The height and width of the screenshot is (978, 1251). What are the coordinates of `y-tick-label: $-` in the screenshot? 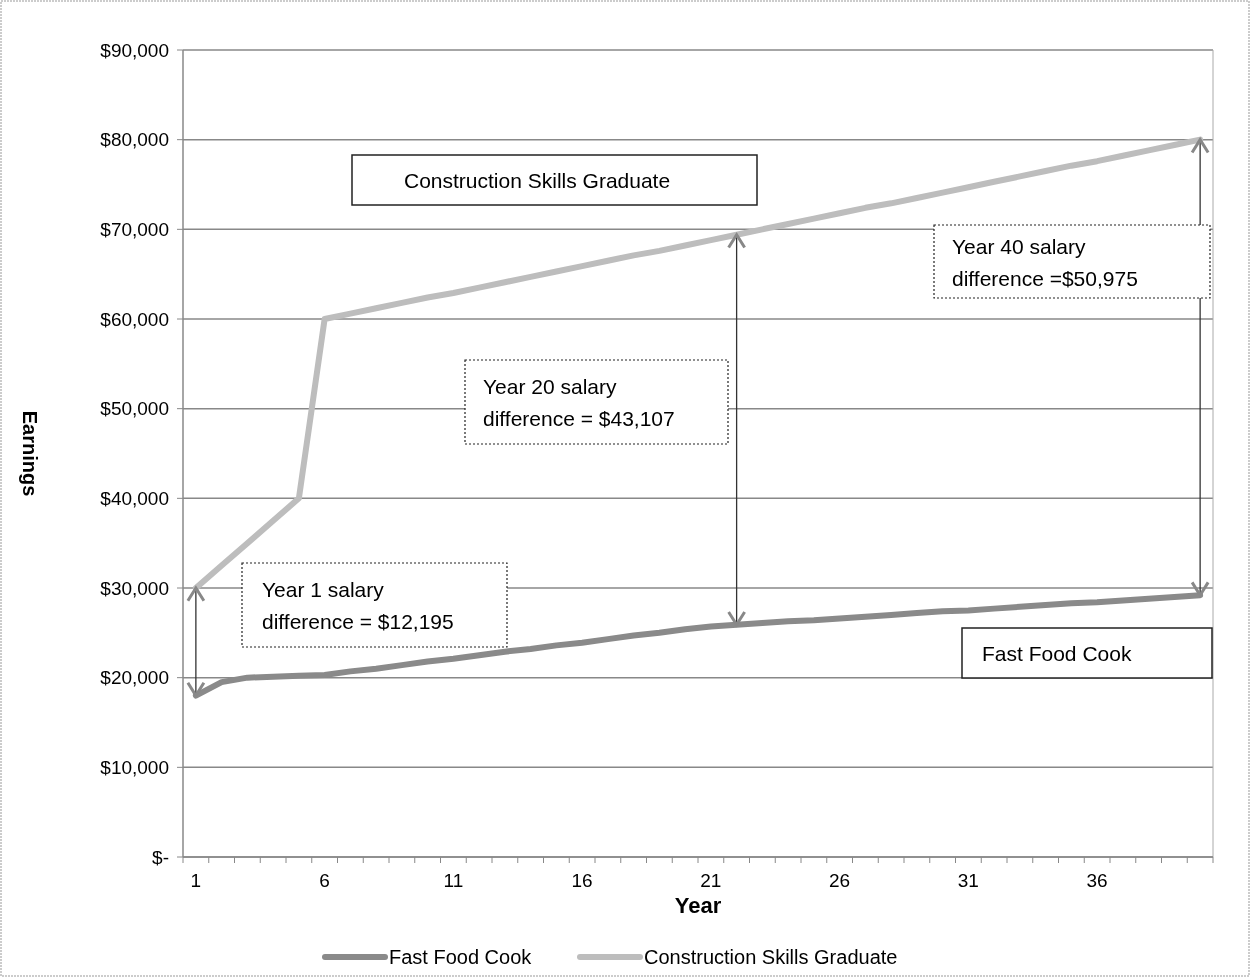 It's located at (160, 857).